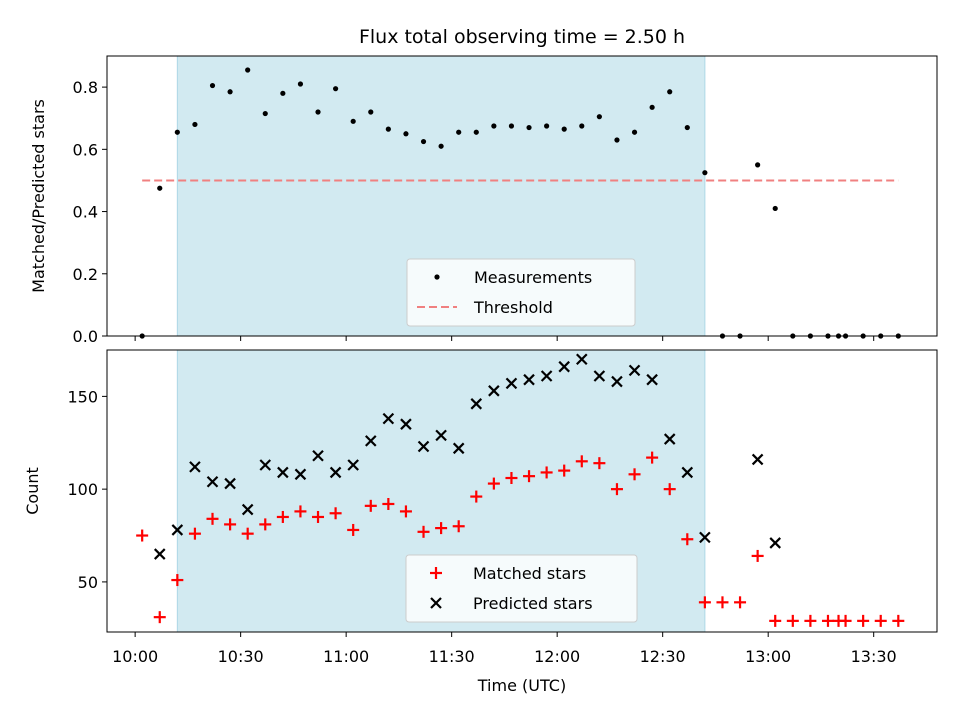  Describe the element at coordinates (88, 582) in the screenshot. I see `y-tick-label: 50` at that location.